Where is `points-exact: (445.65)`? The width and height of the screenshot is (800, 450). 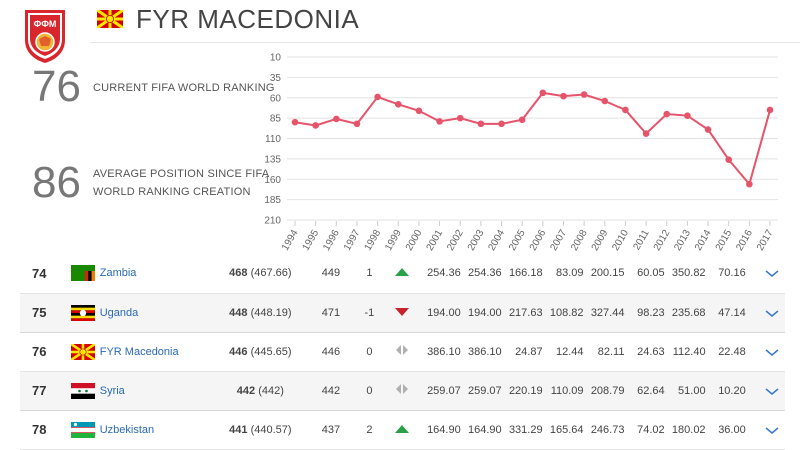
points-exact: (445.65) is located at coordinates (271, 351).